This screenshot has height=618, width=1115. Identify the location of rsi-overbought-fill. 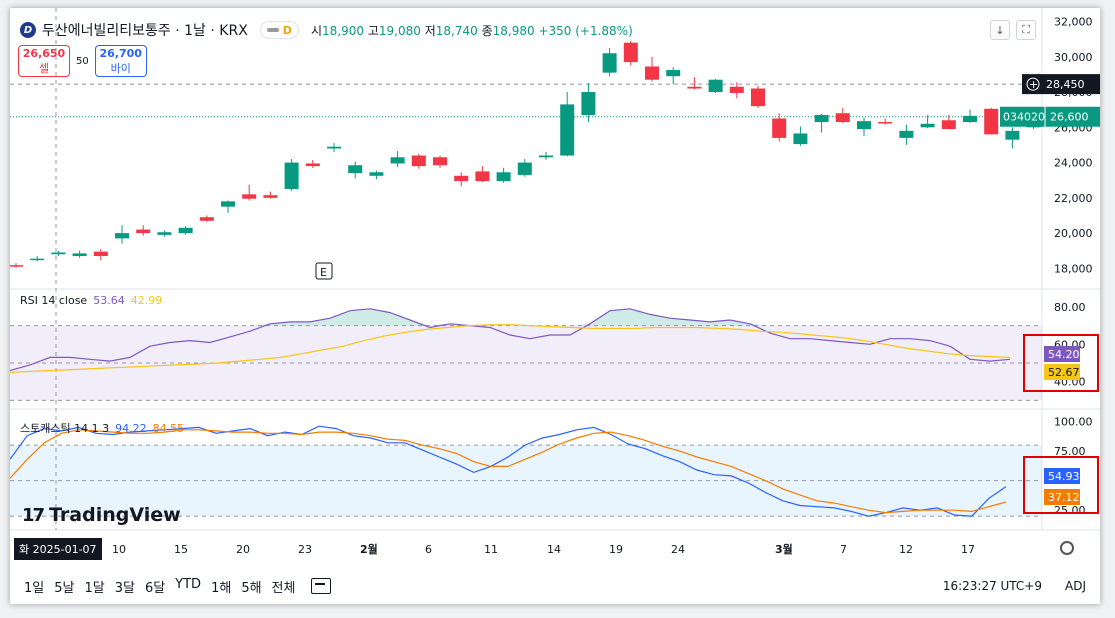
(510, 317).